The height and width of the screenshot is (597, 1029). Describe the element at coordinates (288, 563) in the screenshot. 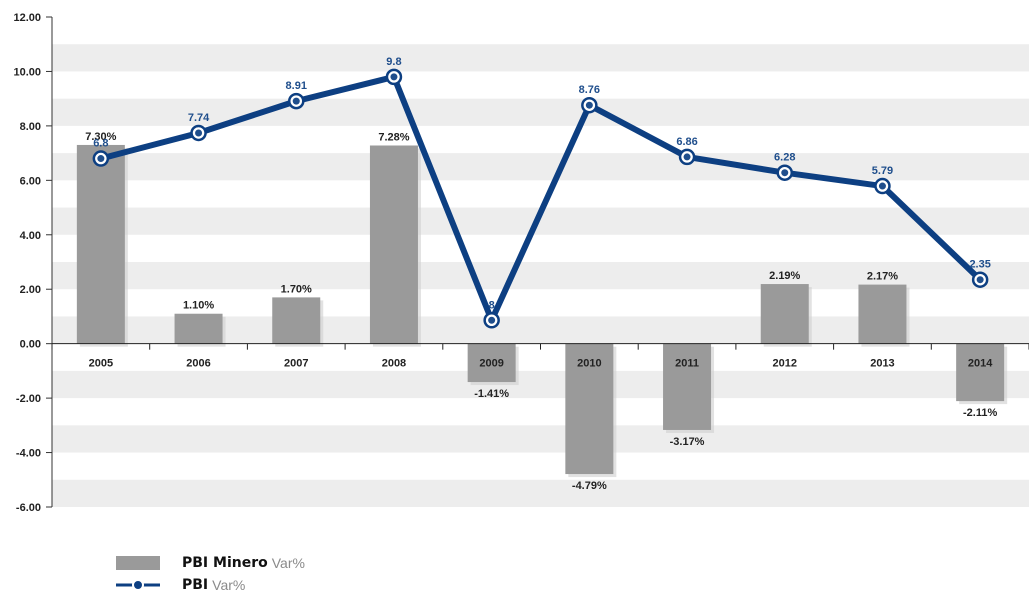

I see `legend-bar-suffix: Var%` at that location.